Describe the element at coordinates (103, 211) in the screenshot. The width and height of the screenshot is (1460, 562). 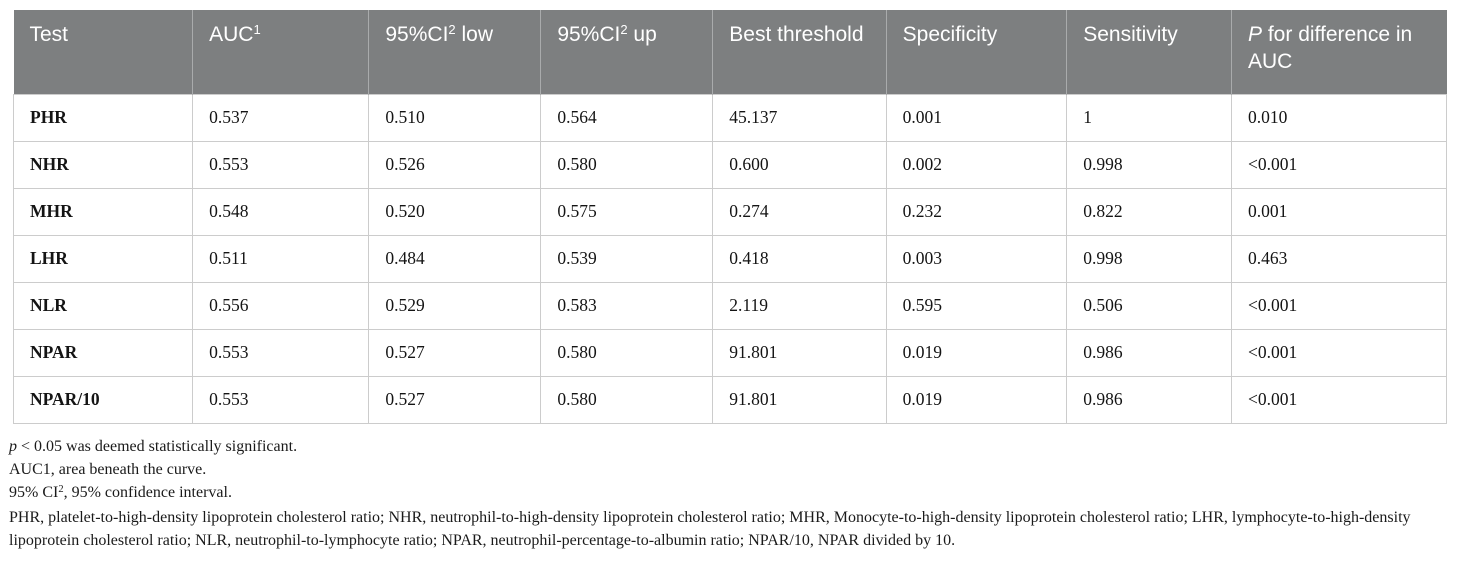
I see `cell-test: MHR` at that location.